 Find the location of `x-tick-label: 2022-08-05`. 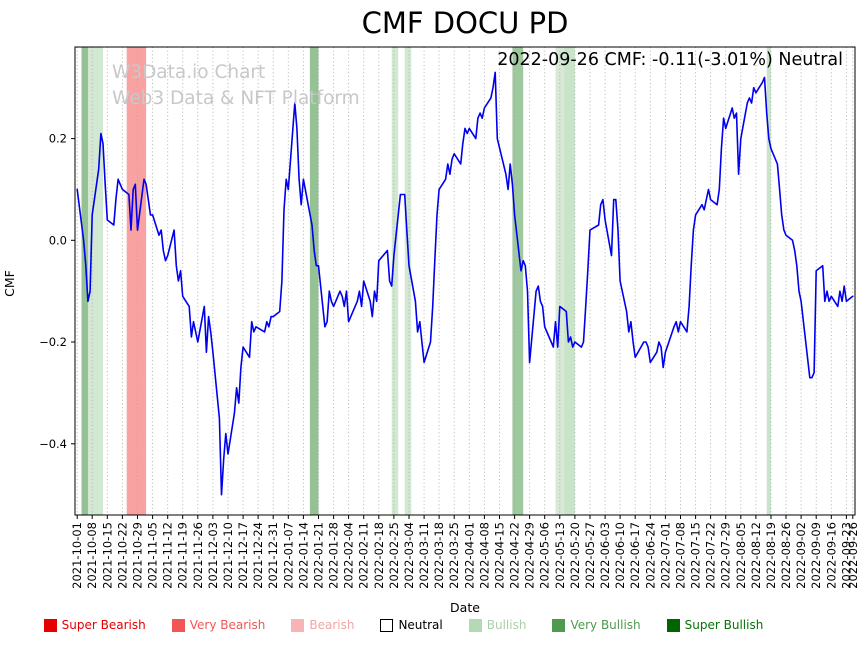

x-tick-label: 2022-08-05 is located at coordinates (741, 555).